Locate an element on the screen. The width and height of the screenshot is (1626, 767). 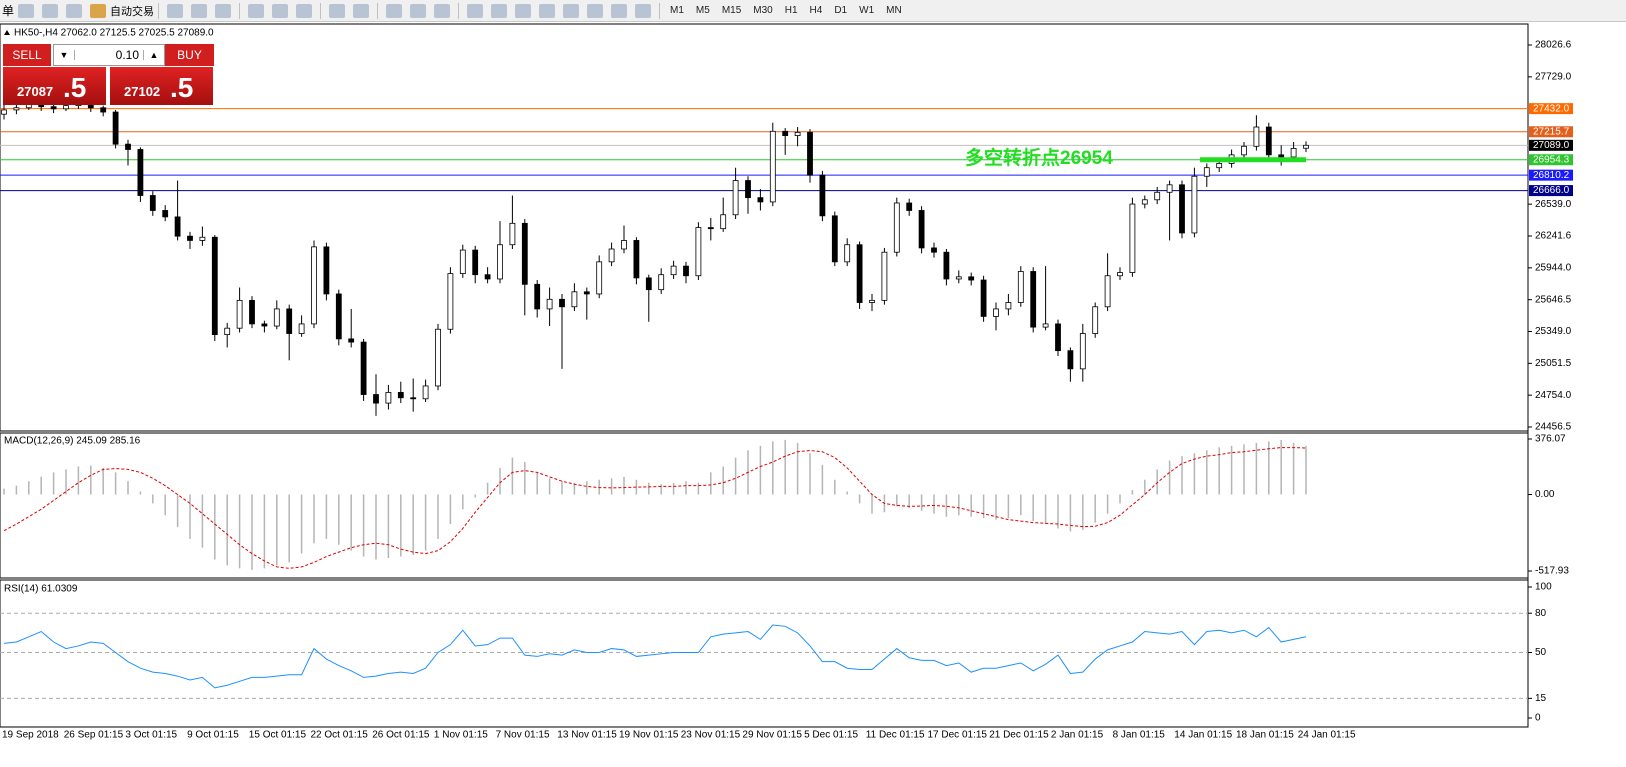
x-tick-label: 19 Nov 01:15 is located at coordinates (649, 735).